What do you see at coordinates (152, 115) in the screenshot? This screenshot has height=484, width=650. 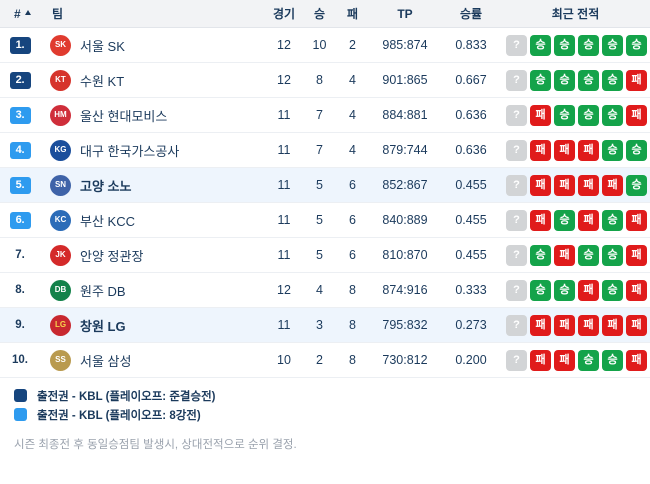 I see `team-cell: HM 울산 현대모비스` at bounding box center [152, 115].